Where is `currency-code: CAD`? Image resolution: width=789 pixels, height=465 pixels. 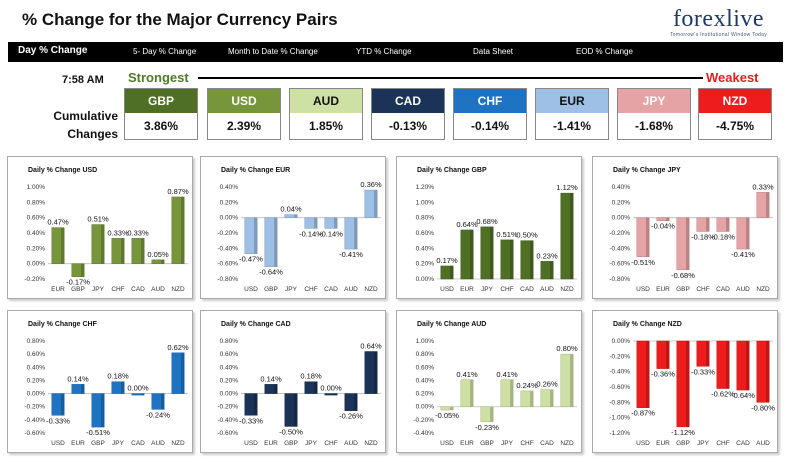 currency-code: CAD is located at coordinates (408, 101).